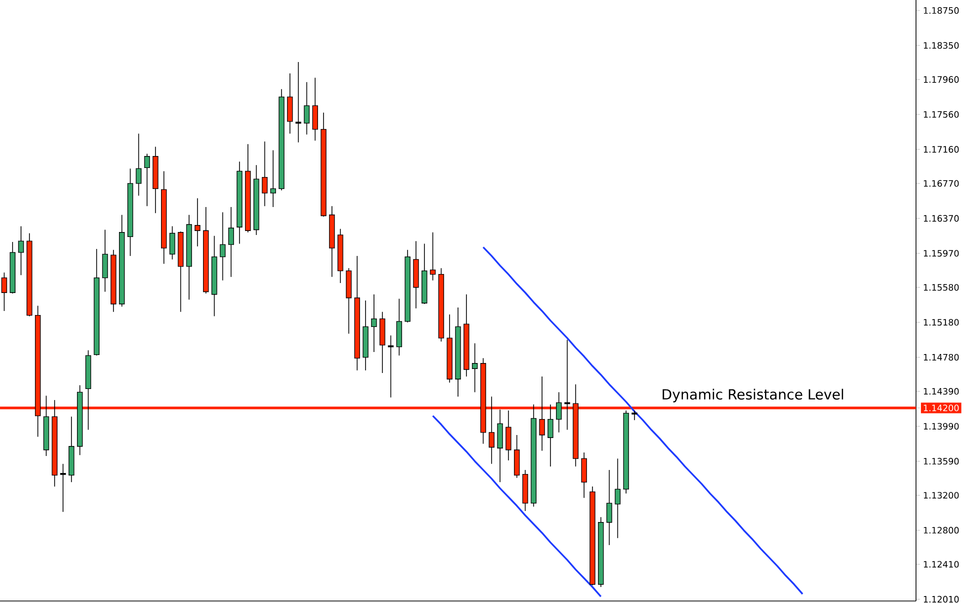 The height and width of the screenshot is (603, 975). What do you see at coordinates (941, 599) in the screenshot?
I see `y-tick-label: 1.12010` at bounding box center [941, 599].